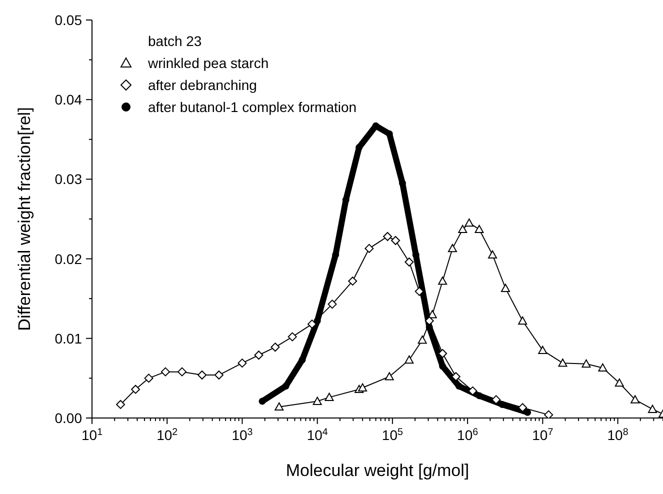 The image size is (663, 494). Describe the element at coordinates (378, 470) in the screenshot. I see `x-axis-title: Molecular weight [g/mol]` at that location.